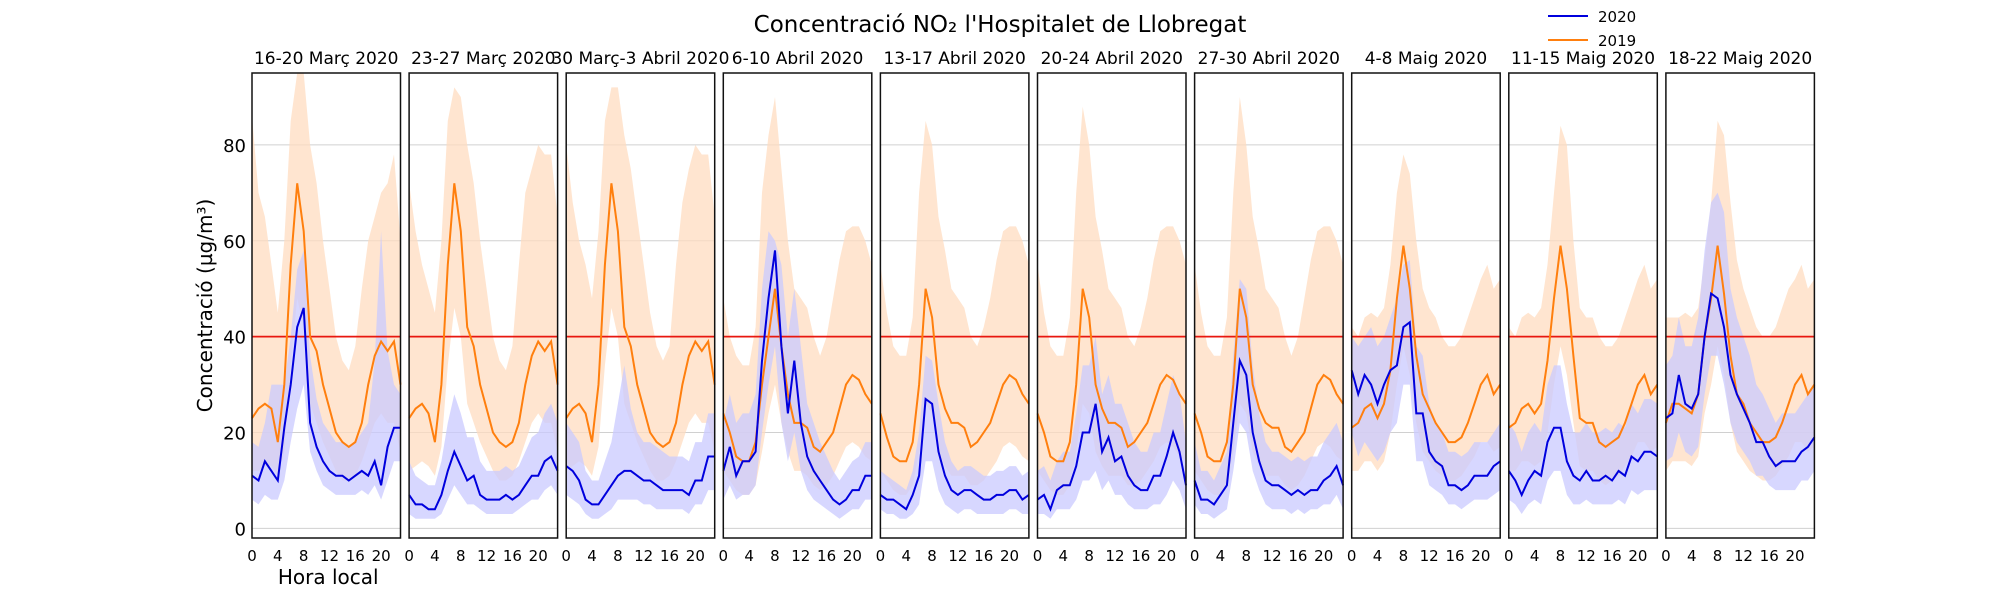  I want to click on y-axis-label: Concentració (µg/m³), so click(205, 306).